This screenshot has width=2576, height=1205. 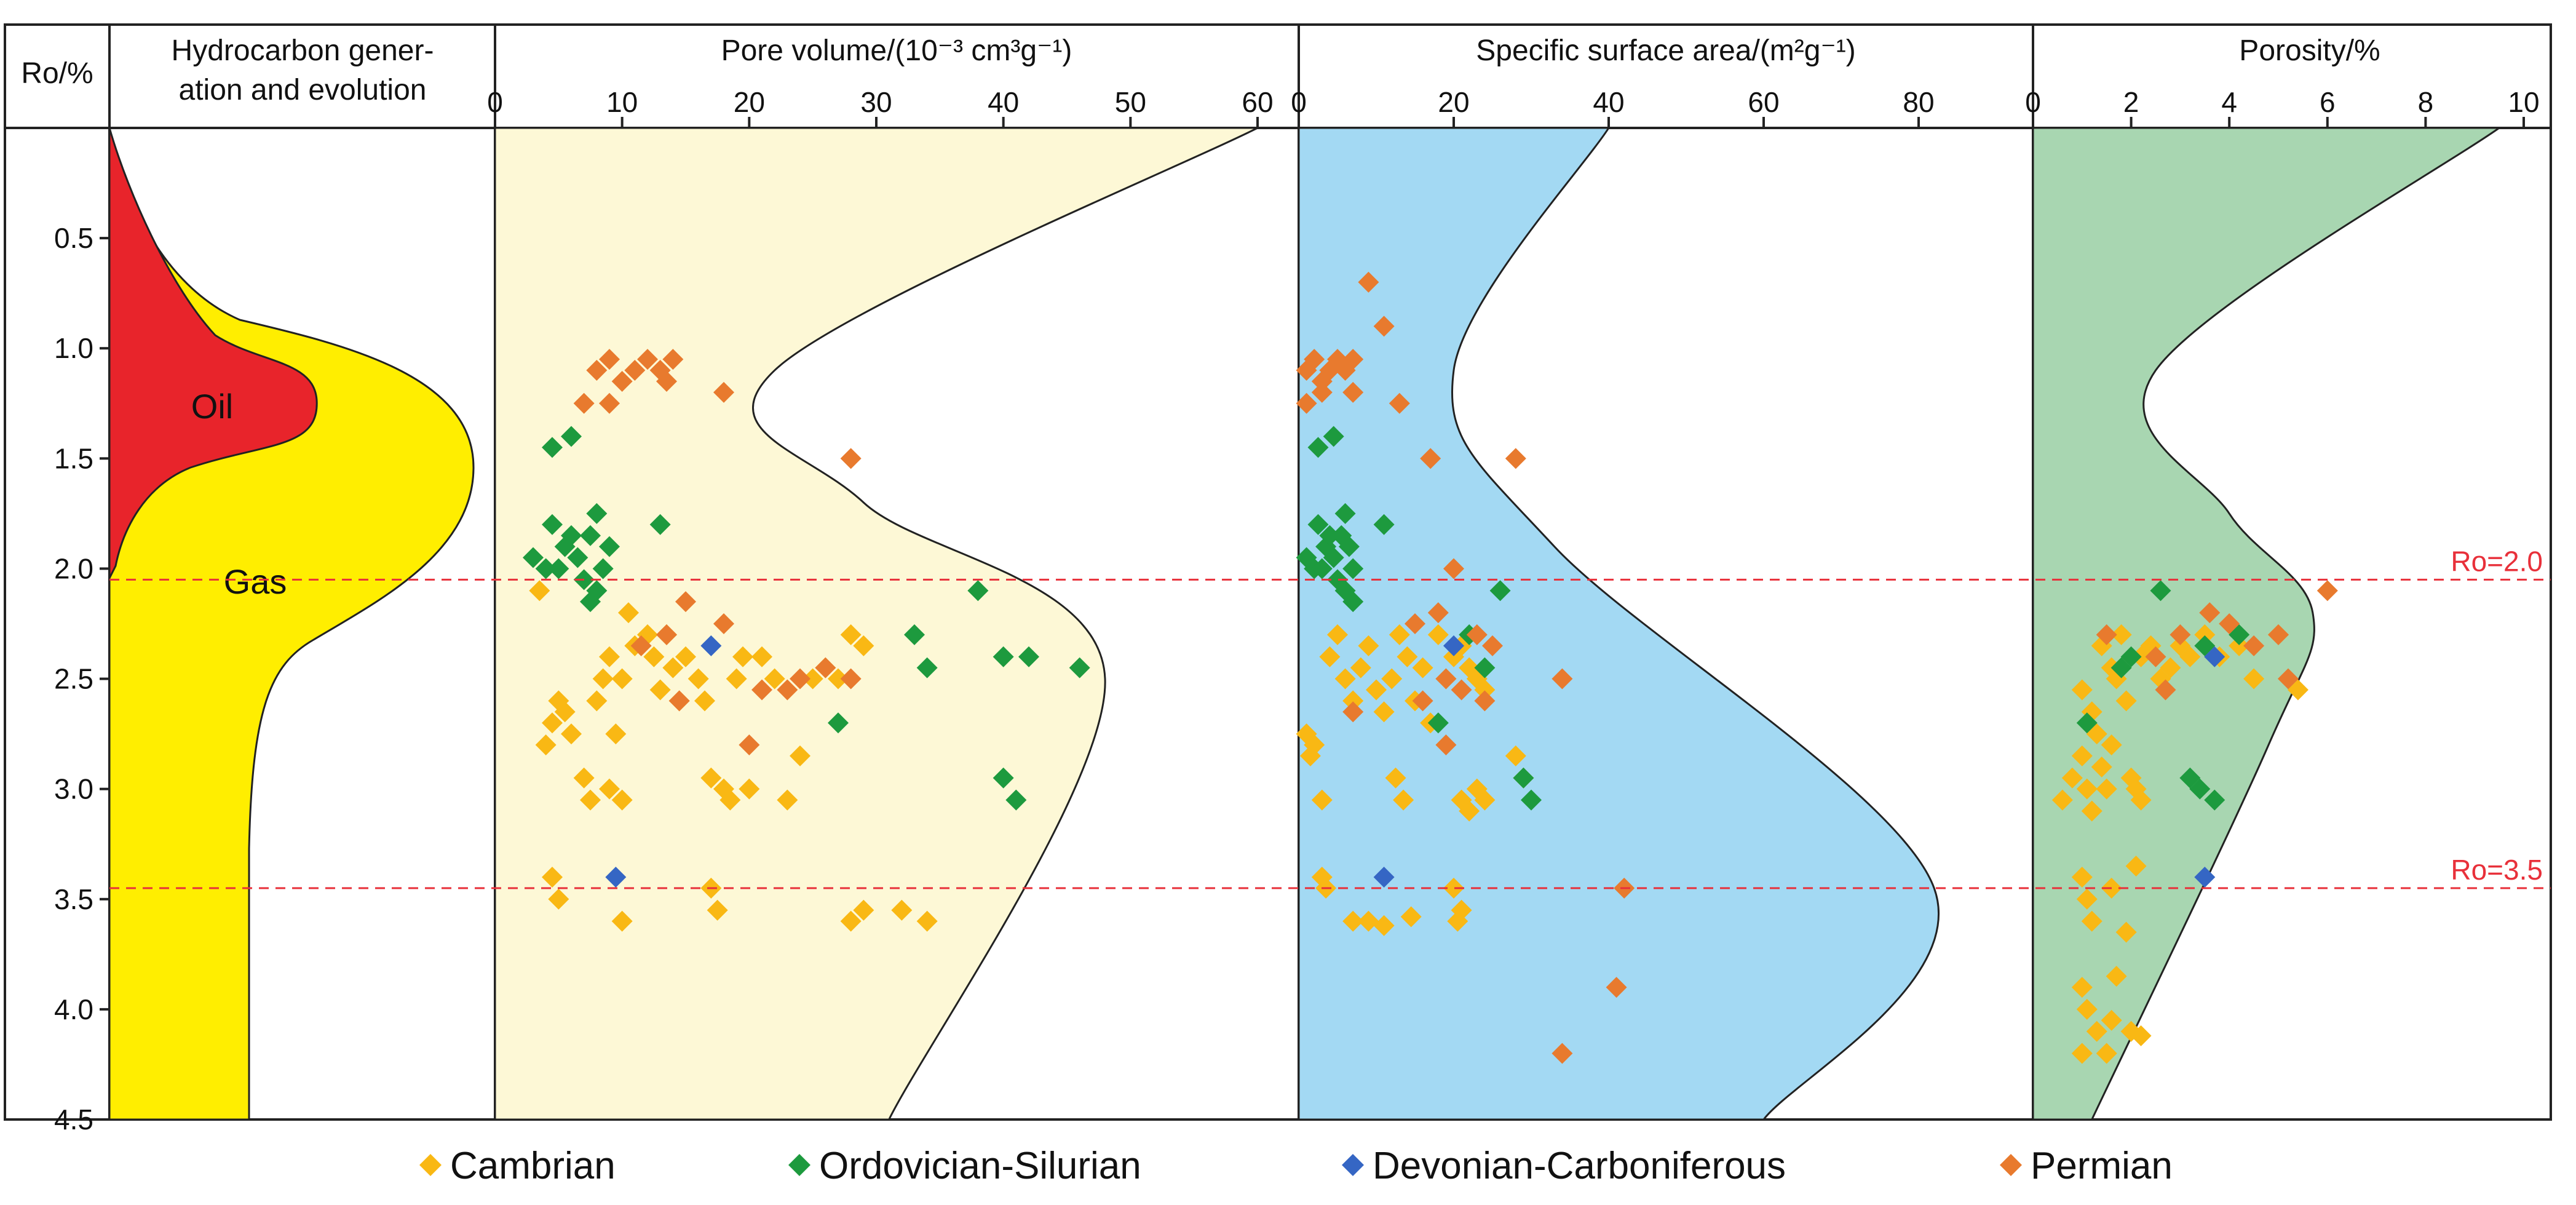 What do you see at coordinates (711, 645) in the screenshot?
I see `pv-point-devonian-carboniferous` at bounding box center [711, 645].